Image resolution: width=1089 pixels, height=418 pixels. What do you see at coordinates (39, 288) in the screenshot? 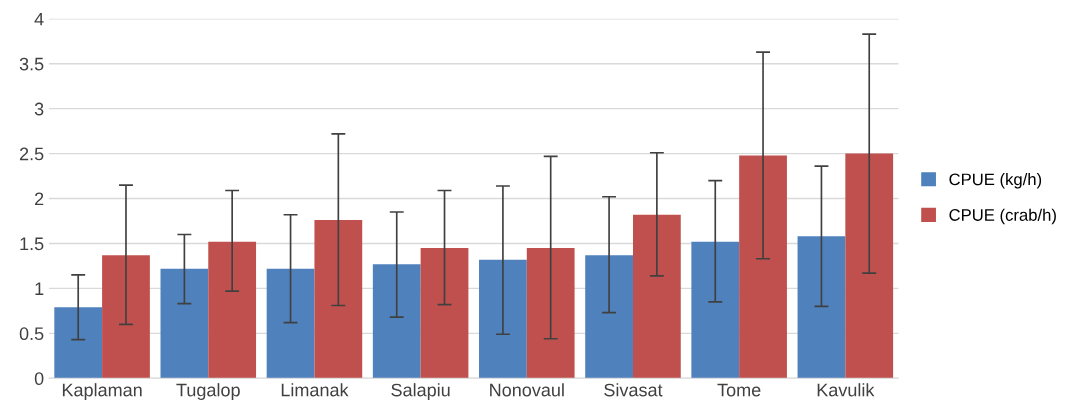
I see `y-tick-label: 1` at bounding box center [39, 288].